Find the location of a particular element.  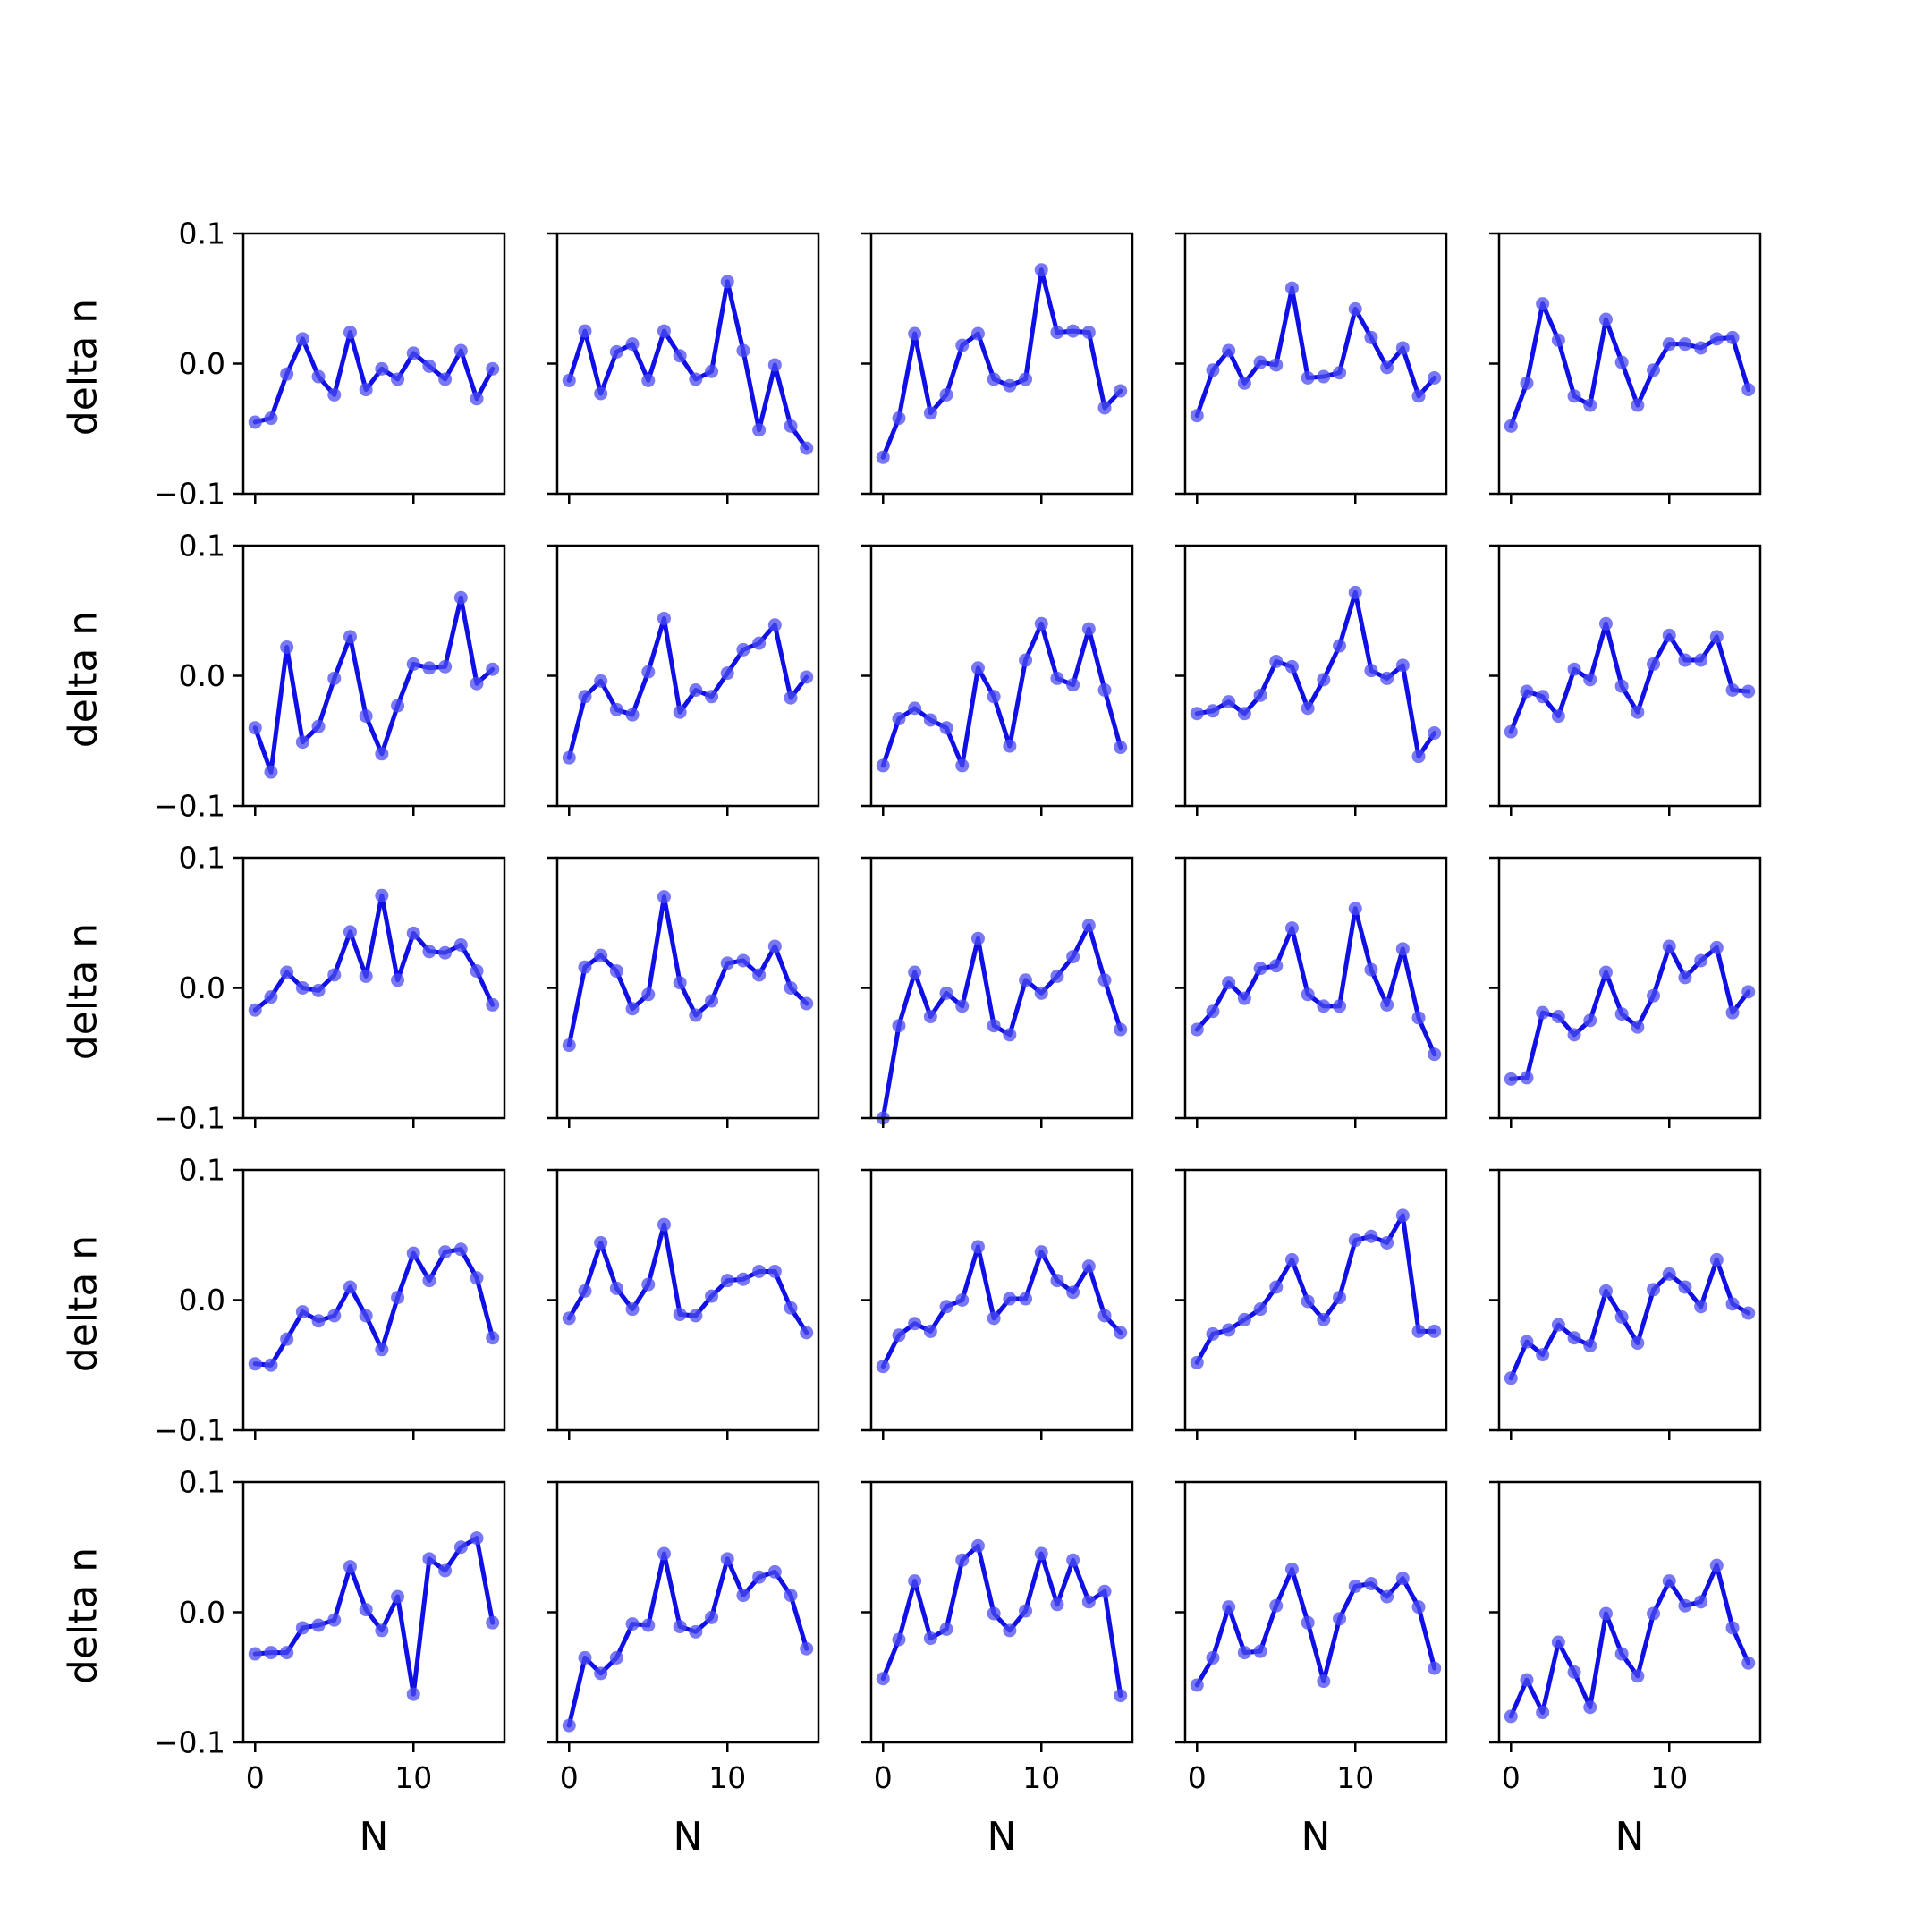

subplot-r0-c3 is located at coordinates (1311, 368).